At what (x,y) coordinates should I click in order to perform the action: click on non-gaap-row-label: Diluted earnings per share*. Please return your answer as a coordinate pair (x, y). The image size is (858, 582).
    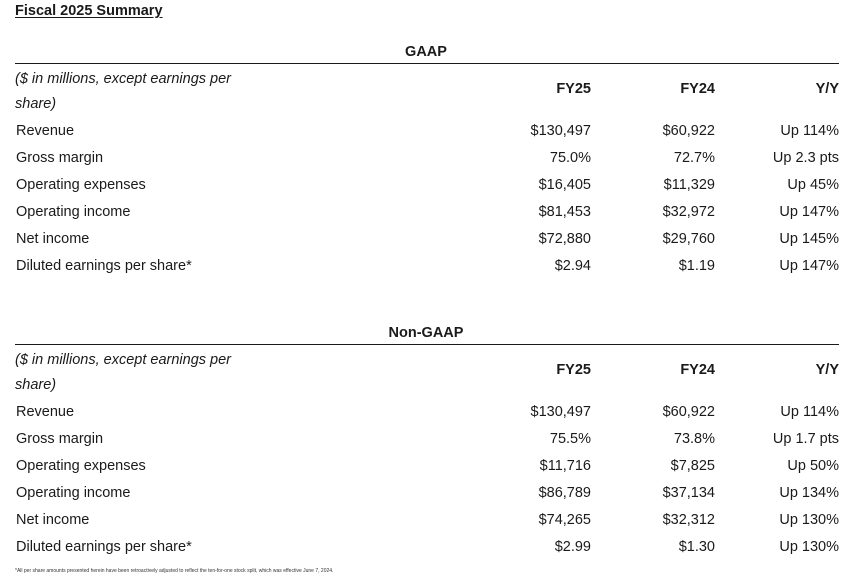
    Looking at the image, I should click on (104, 547).